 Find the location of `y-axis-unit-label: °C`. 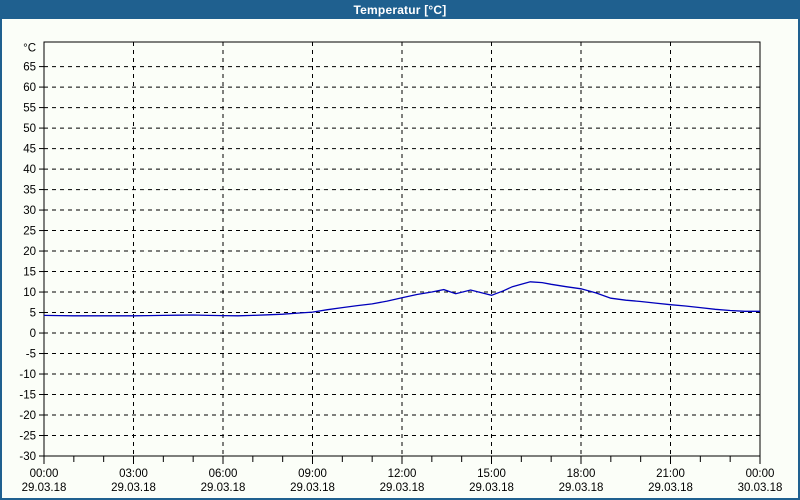

y-axis-unit-label: °C is located at coordinates (29, 49).